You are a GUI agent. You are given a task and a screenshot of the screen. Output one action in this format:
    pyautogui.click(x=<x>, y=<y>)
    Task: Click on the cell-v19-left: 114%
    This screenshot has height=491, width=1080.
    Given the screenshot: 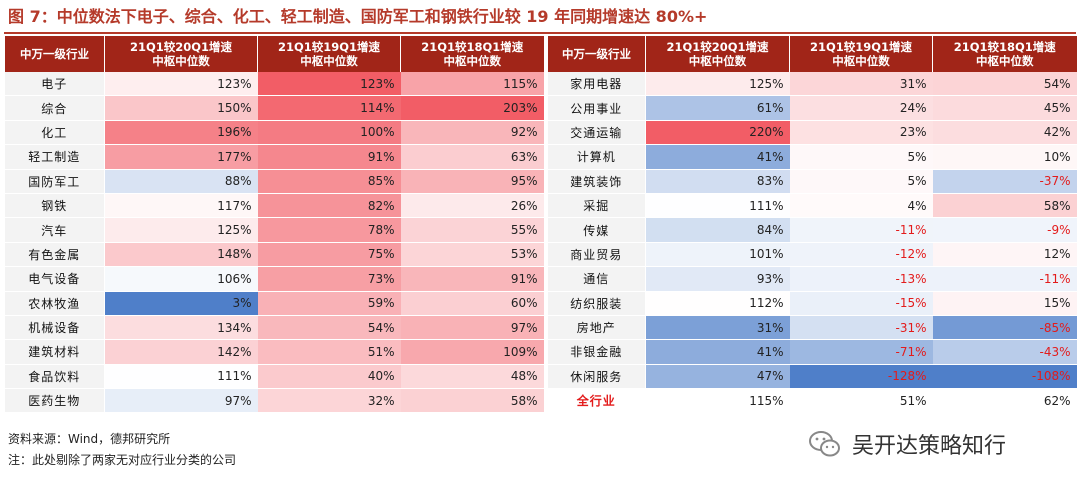 What is the action you would take?
    pyautogui.click(x=329, y=108)
    